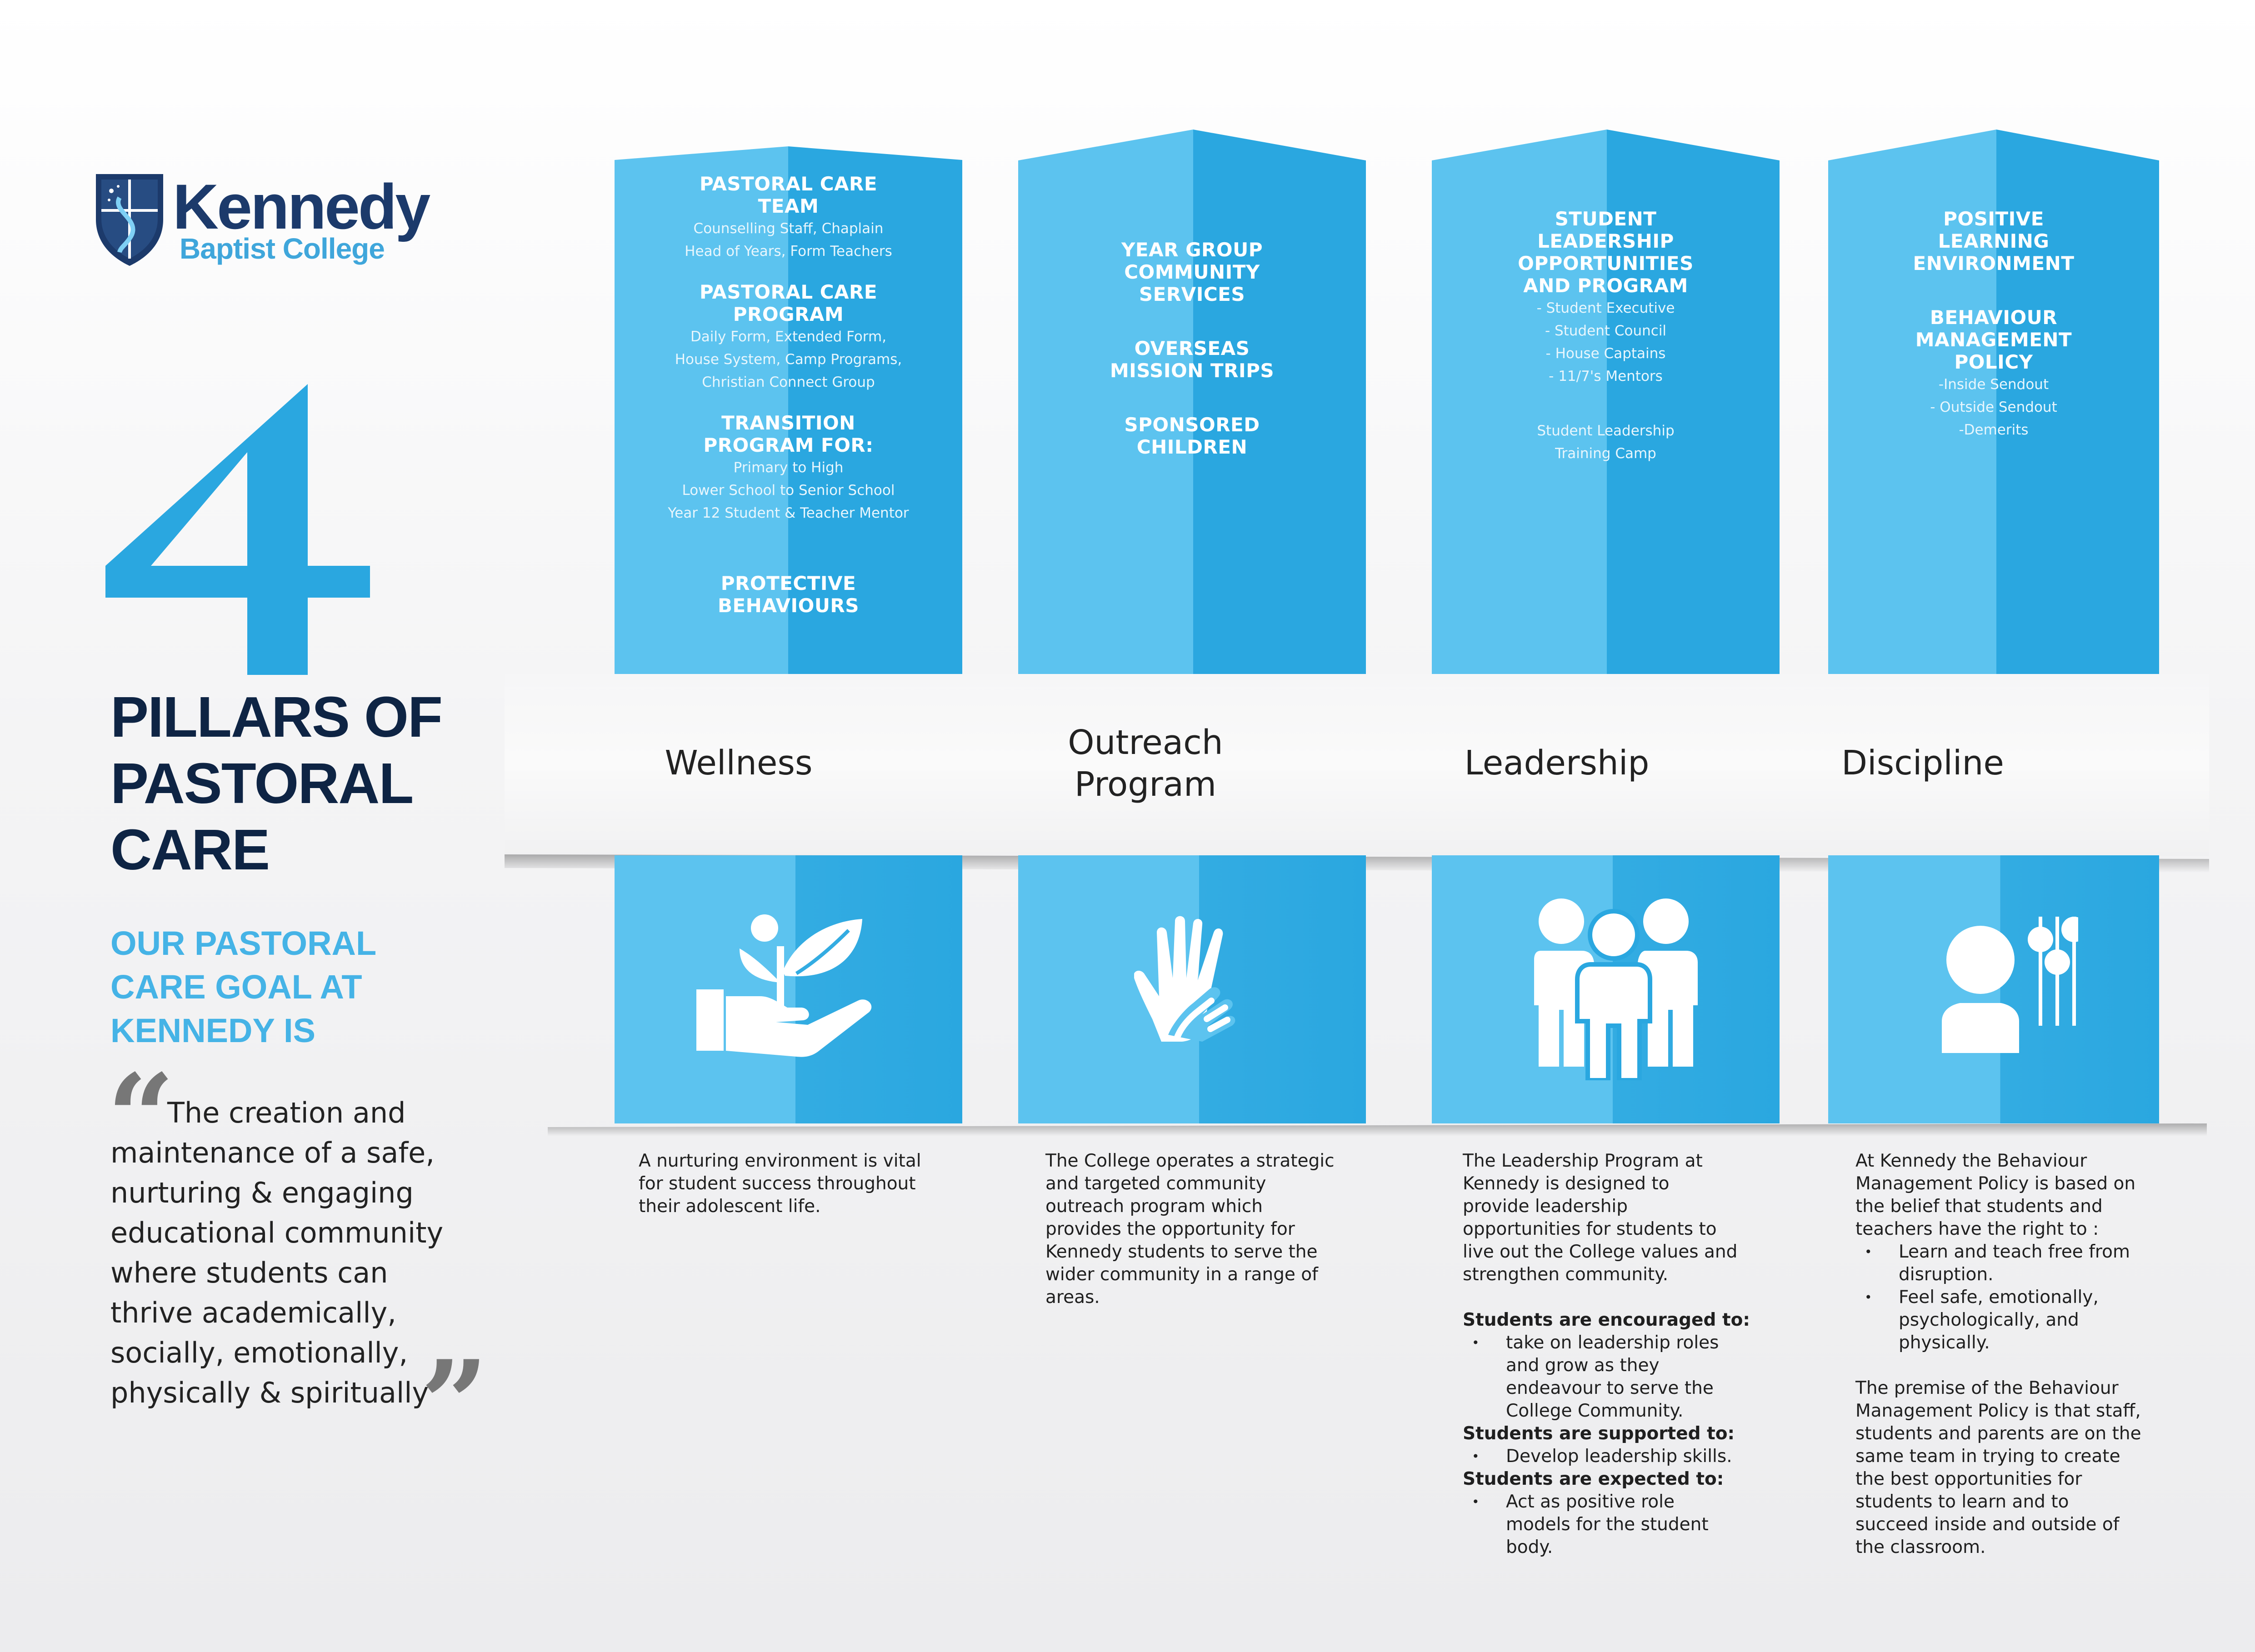 Image resolution: width=2255 pixels, height=1652 pixels. What do you see at coordinates (1192, 447) in the screenshot?
I see `pillar-heading: CHILDREN` at bounding box center [1192, 447].